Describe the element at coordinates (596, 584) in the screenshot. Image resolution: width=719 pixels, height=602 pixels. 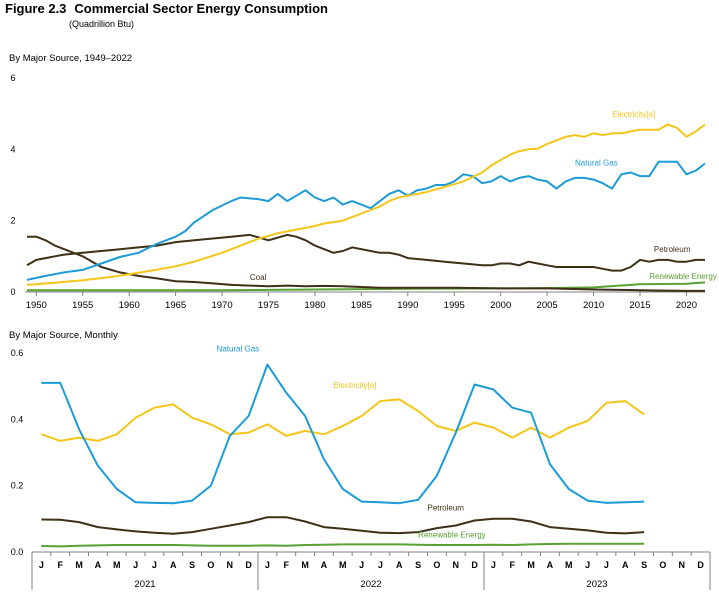
I see `year-label: 2023` at that location.